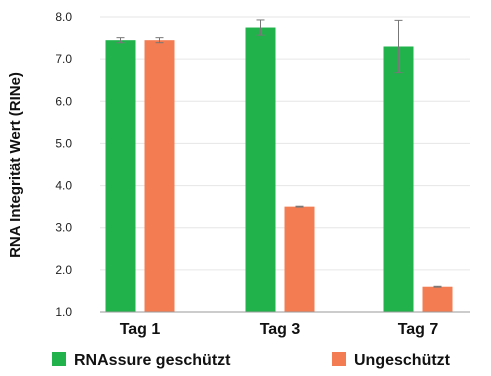  What do you see at coordinates (339, 359) in the screenshot?
I see `legend-swatch-ungeschuetzt` at bounding box center [339, 359].